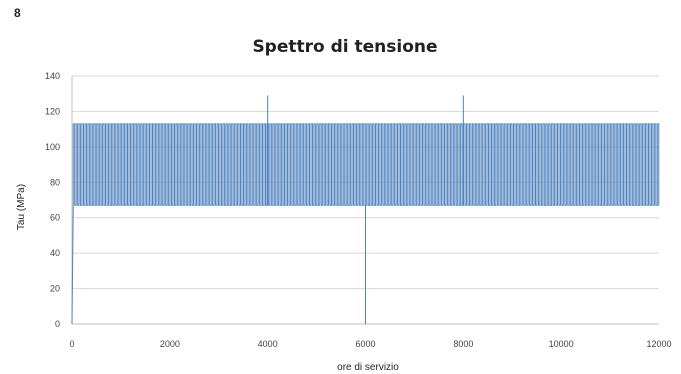 The height and width of the screenshot is (374, 681). Describe the element at coordinates (463, 344) in the screenshot. I see `x-tick-label: 8000` at that location.